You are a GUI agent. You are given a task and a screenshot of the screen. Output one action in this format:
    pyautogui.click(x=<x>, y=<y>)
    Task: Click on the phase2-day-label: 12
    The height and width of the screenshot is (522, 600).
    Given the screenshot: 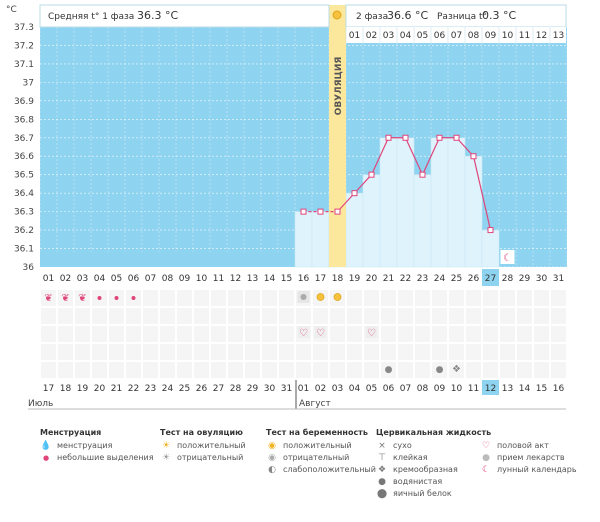 What is the action you would take?
    pyautogui.click(x=541, y=36)
    